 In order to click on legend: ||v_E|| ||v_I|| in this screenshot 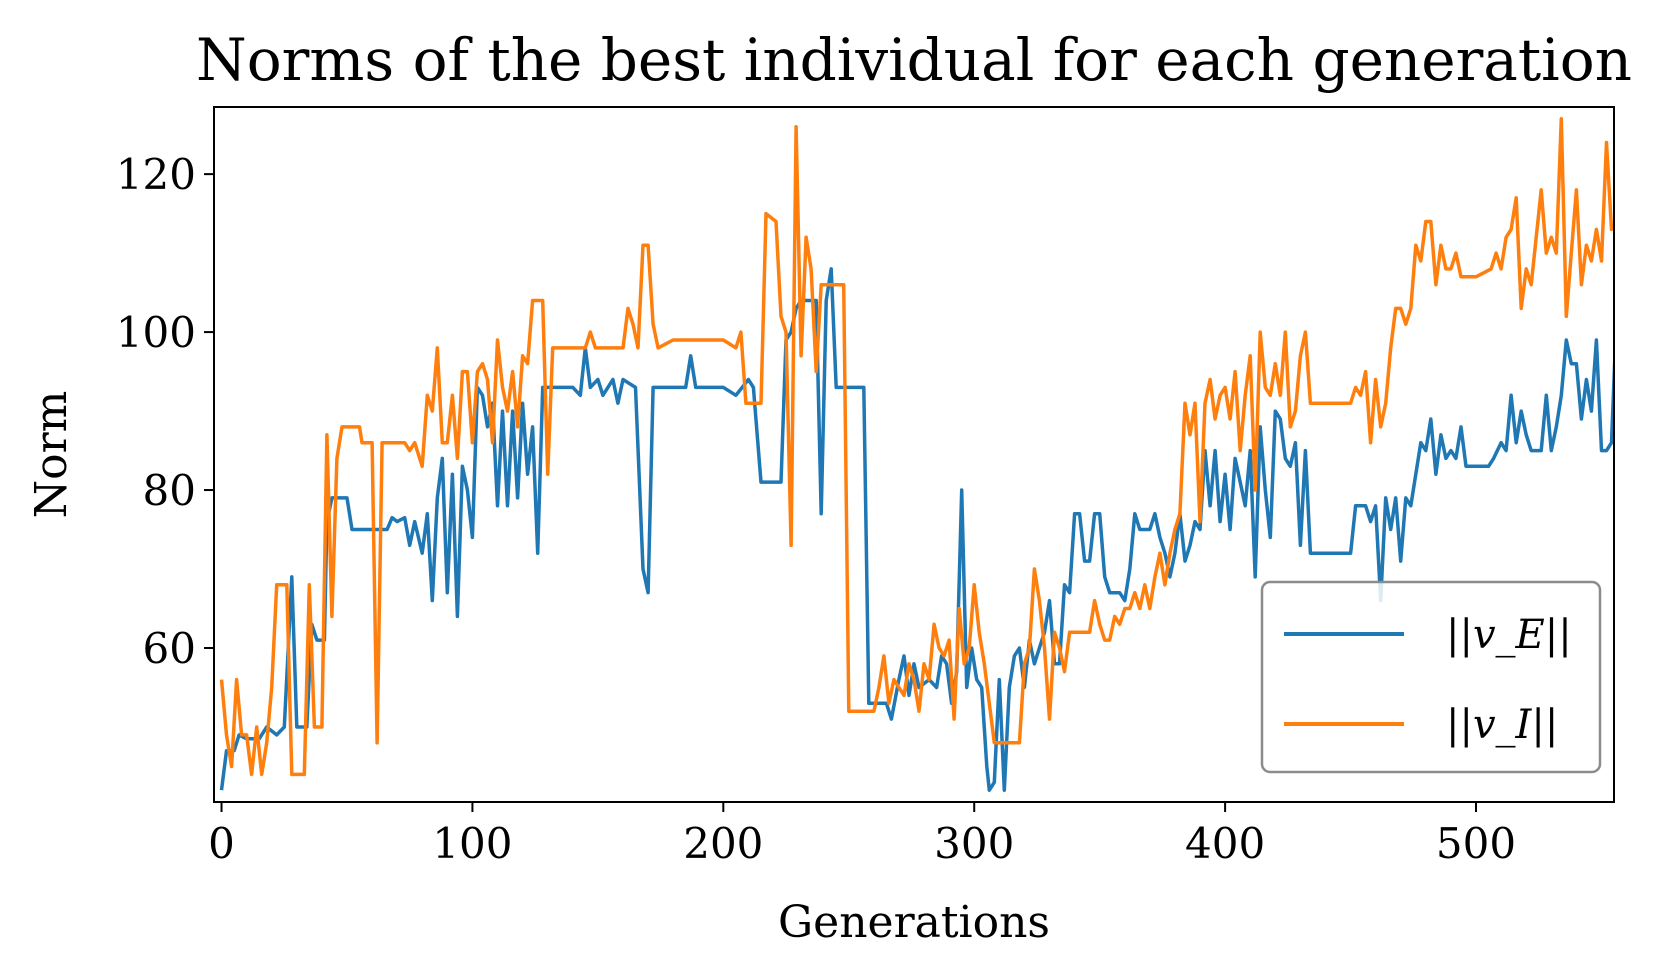, I will do `click(1431, 677)`.